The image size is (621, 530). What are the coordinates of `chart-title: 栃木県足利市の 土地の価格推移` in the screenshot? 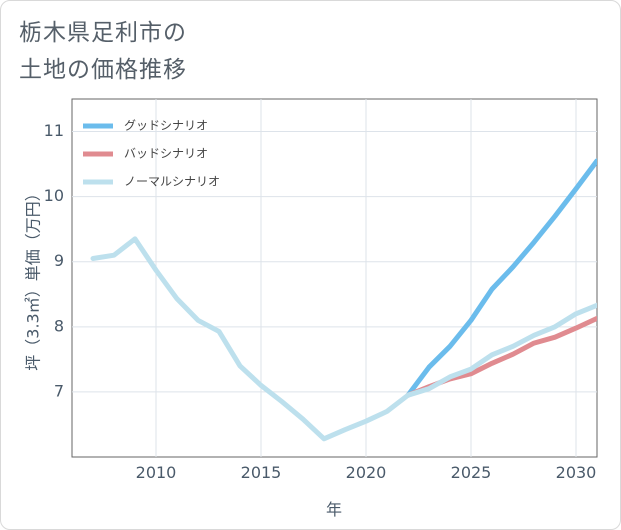 It's located at (103, 52).